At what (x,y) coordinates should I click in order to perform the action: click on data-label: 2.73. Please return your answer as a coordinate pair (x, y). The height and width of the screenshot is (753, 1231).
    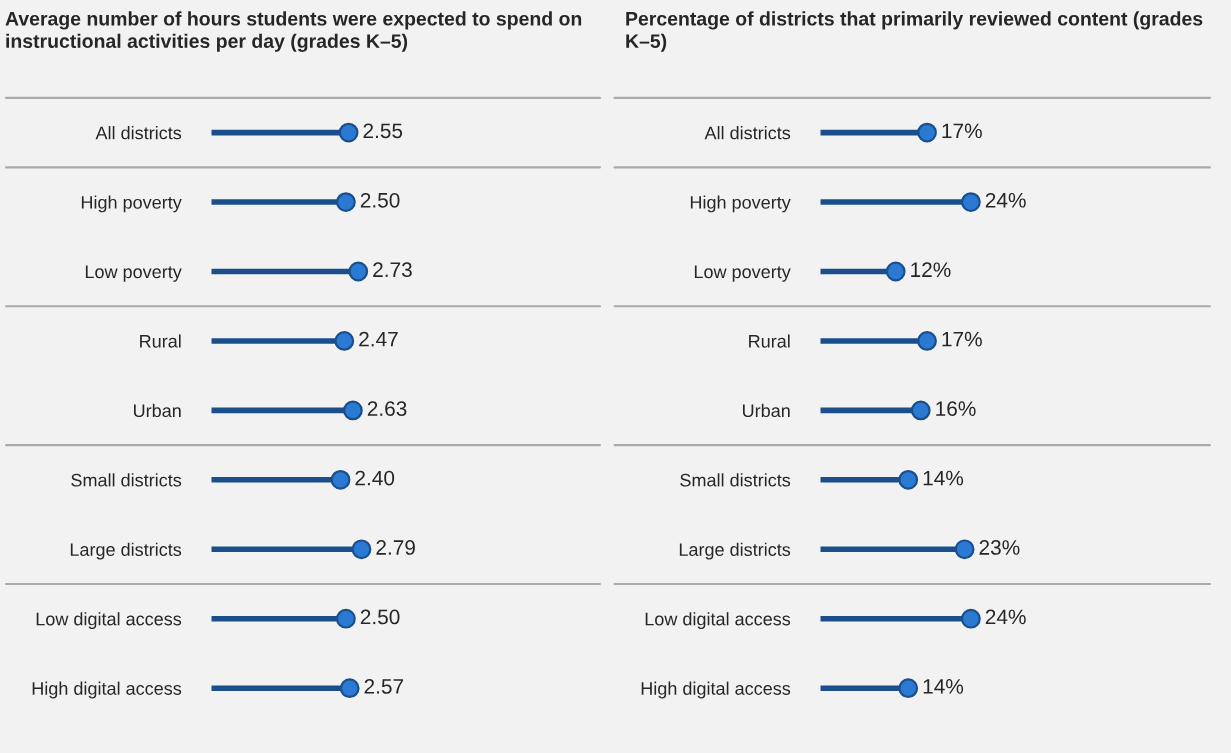
    Looking at the image, I should click on (392, 270).